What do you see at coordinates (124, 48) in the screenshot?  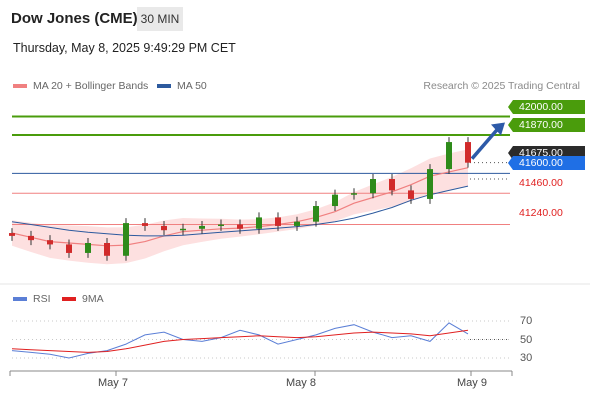 I see `chart-datetime: Thursday, May 8, 2025 9:49:29 PM CET` at bounding box center [124, 48].